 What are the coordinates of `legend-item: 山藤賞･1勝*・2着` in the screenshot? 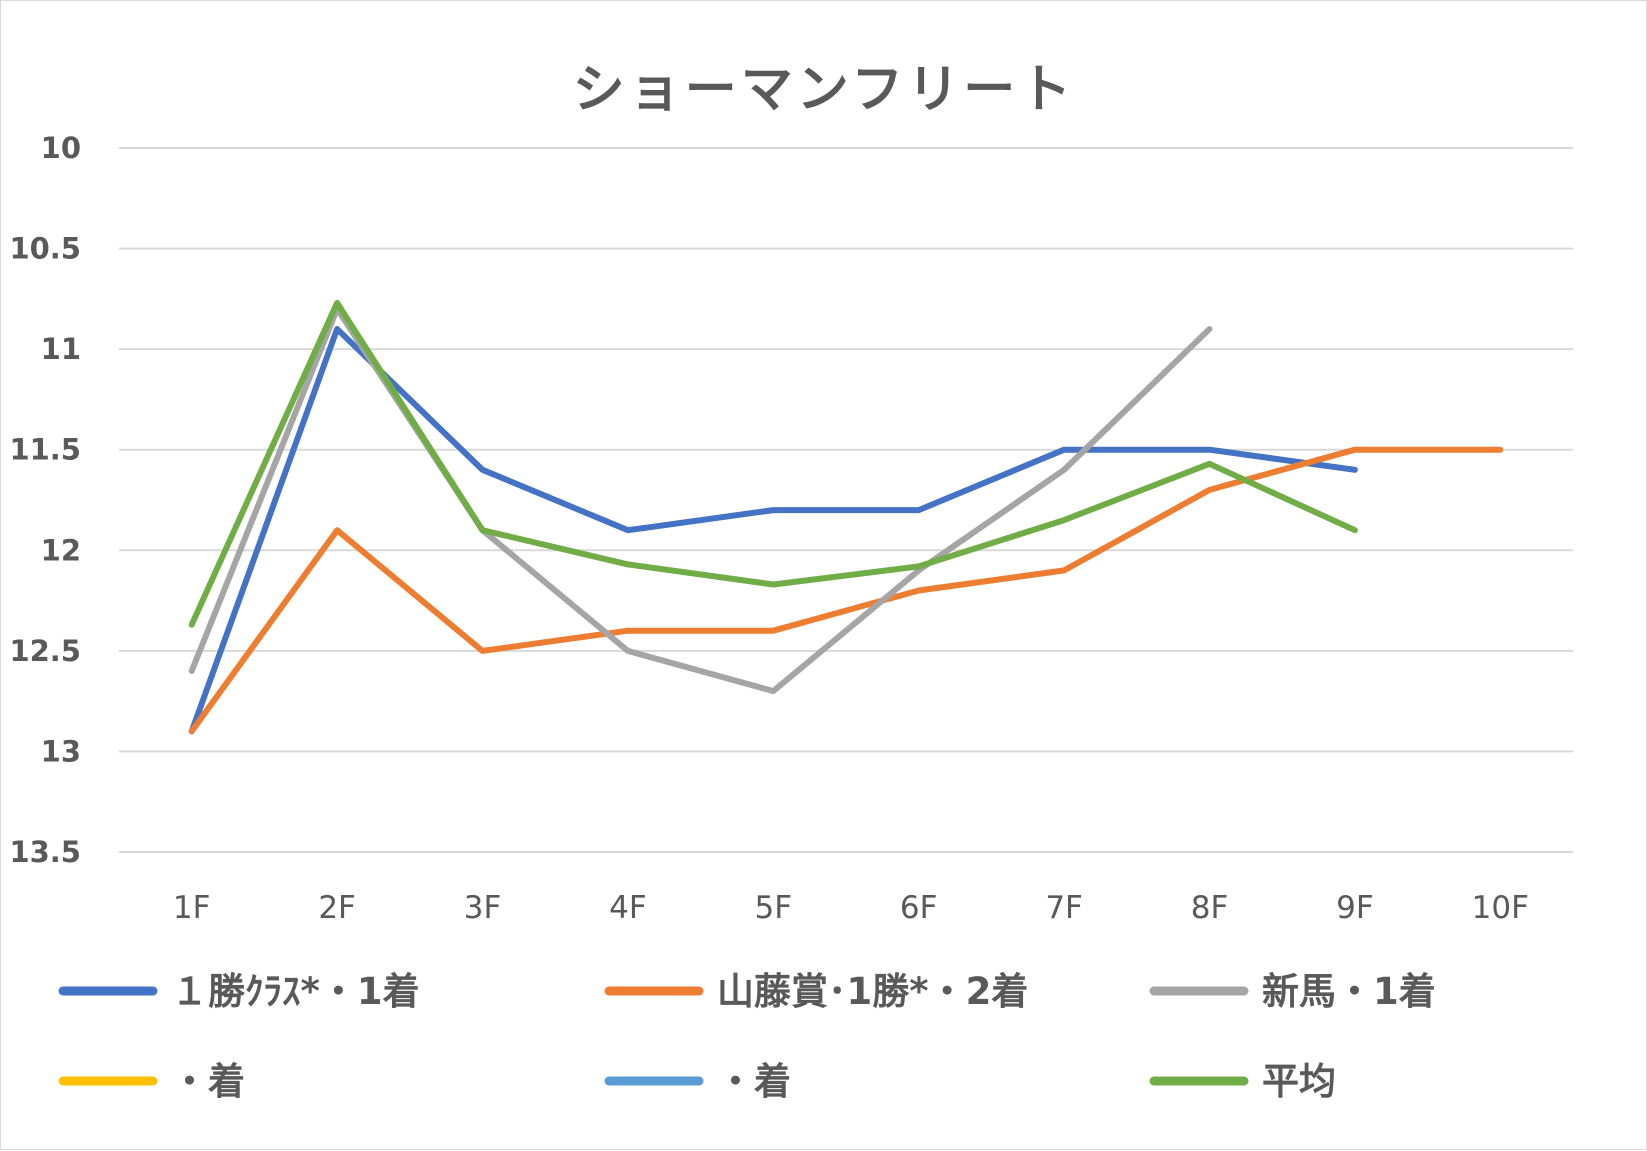 It's located at (816, 991).